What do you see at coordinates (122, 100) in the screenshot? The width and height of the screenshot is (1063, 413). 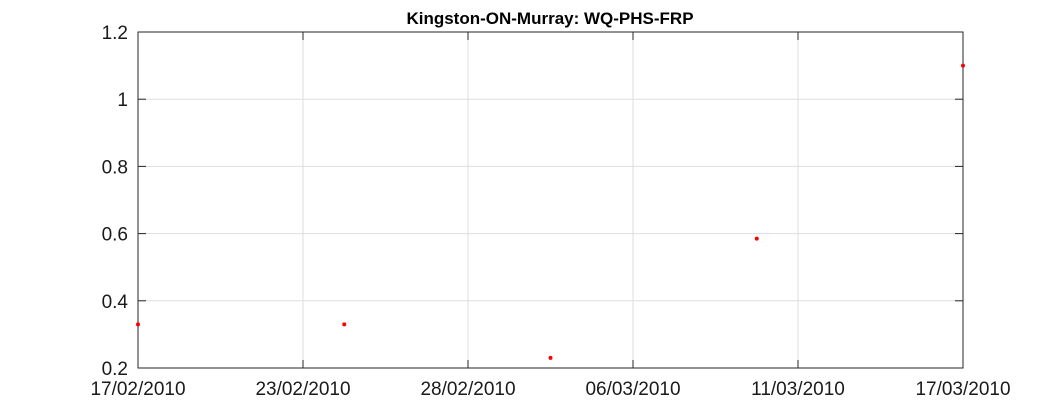 I see `y-tick-label: 1` at bounding box center [122, 100].